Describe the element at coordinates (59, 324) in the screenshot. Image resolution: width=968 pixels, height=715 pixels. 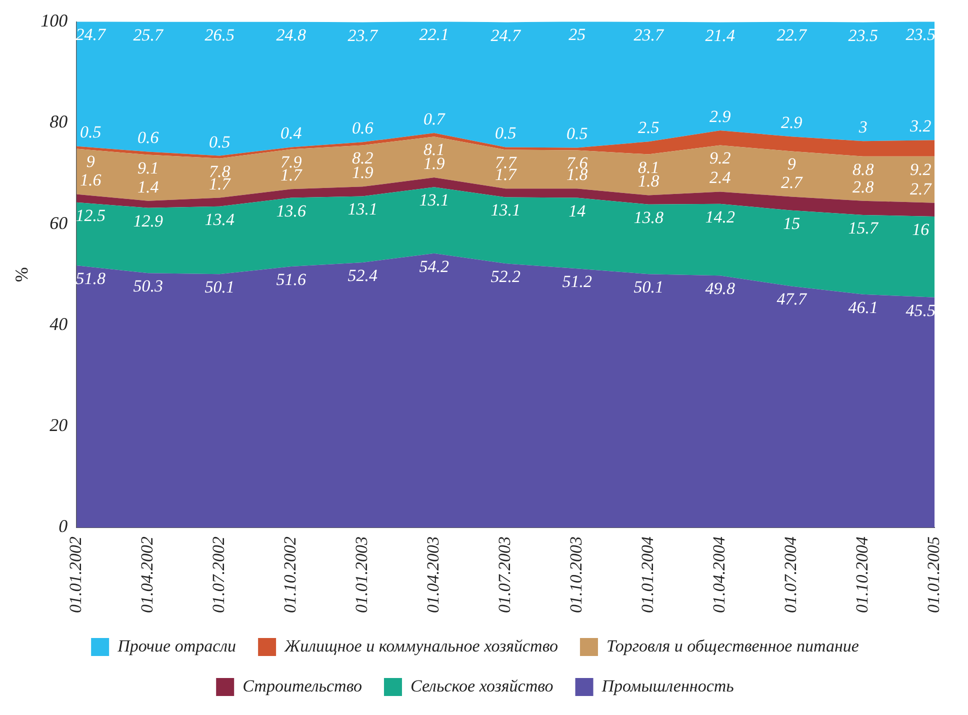
I see `y-tick-label: 40` at that location.